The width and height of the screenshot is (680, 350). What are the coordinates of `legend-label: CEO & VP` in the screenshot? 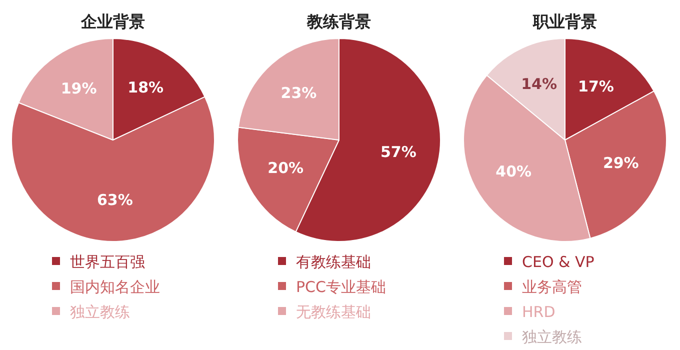 It's located at (558, 262).